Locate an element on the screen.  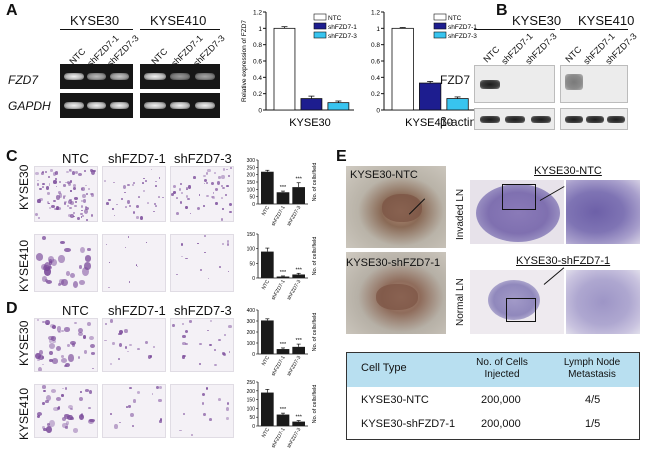
gel-fzd7-kyse410 is located at coordinates (180, 76).